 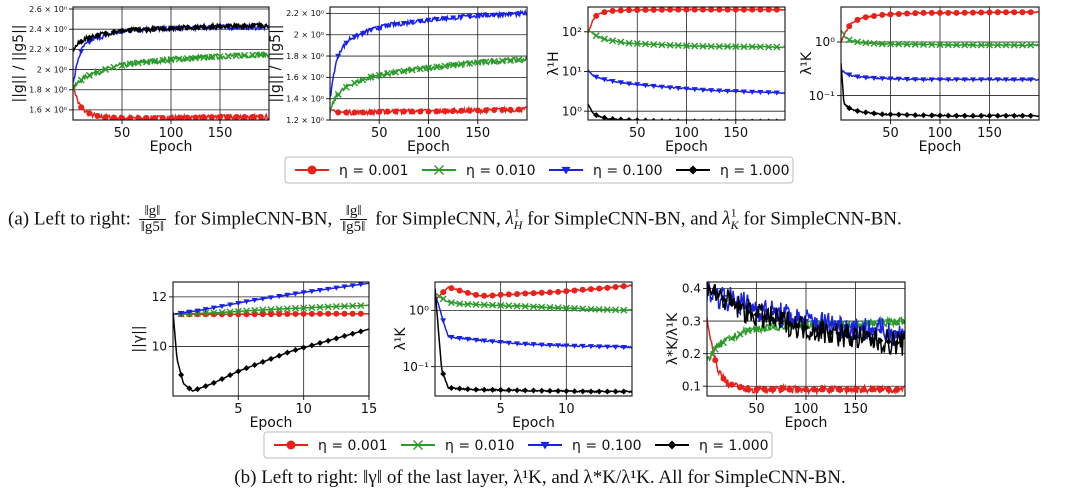 What do you see at coordinates (686, 133) in the screenshot?
I see `x-tick-label: 100` at bounding box center [686, 133].